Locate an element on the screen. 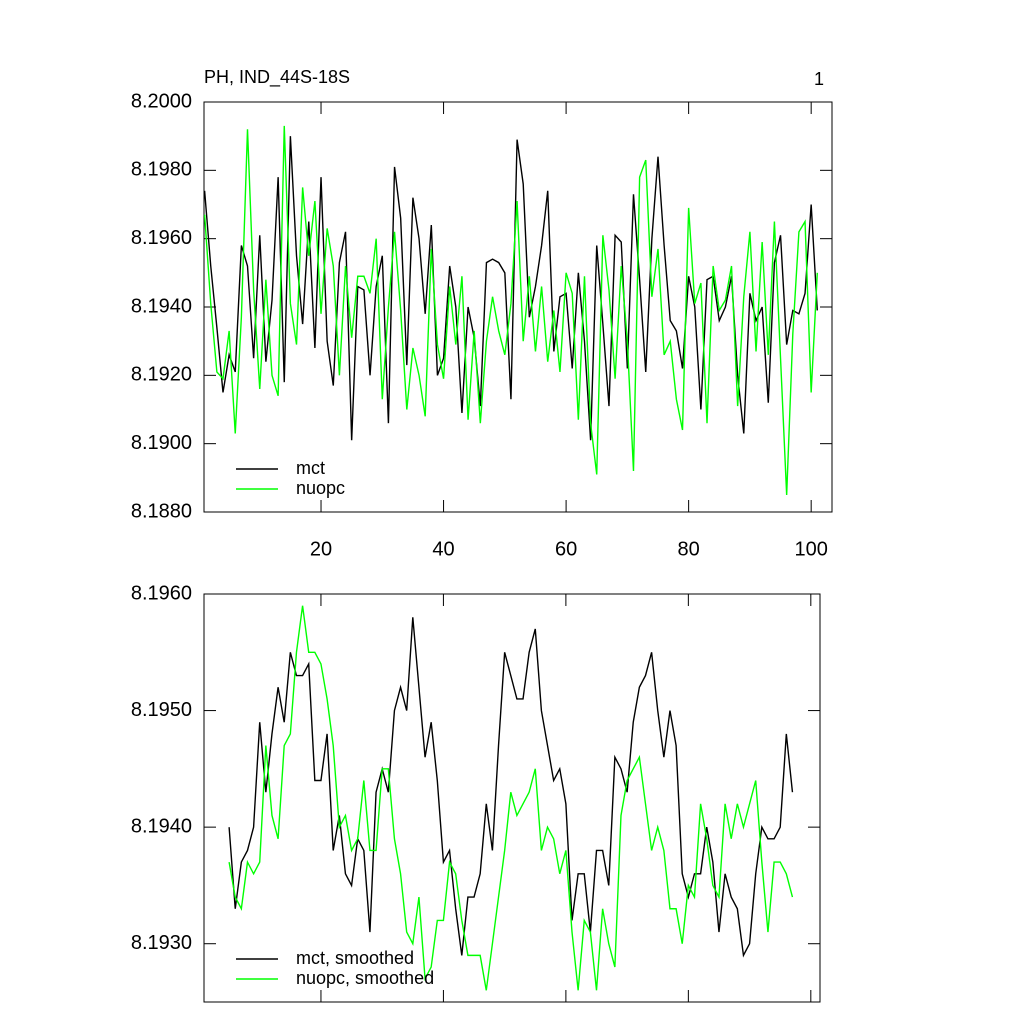 The width and height of the screenshot is (1024, 1024). x-tick-label: 60 is located at coordinates (566, 549).